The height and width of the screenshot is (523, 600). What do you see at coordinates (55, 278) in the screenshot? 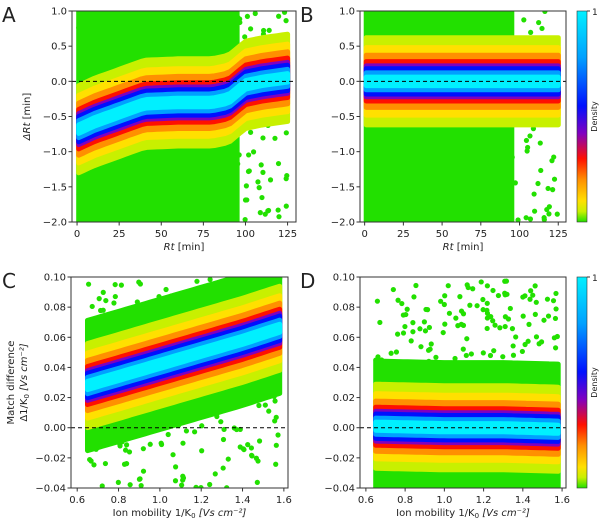
I see `y-tick-label: 0.10` at bounding box center [55, 278].